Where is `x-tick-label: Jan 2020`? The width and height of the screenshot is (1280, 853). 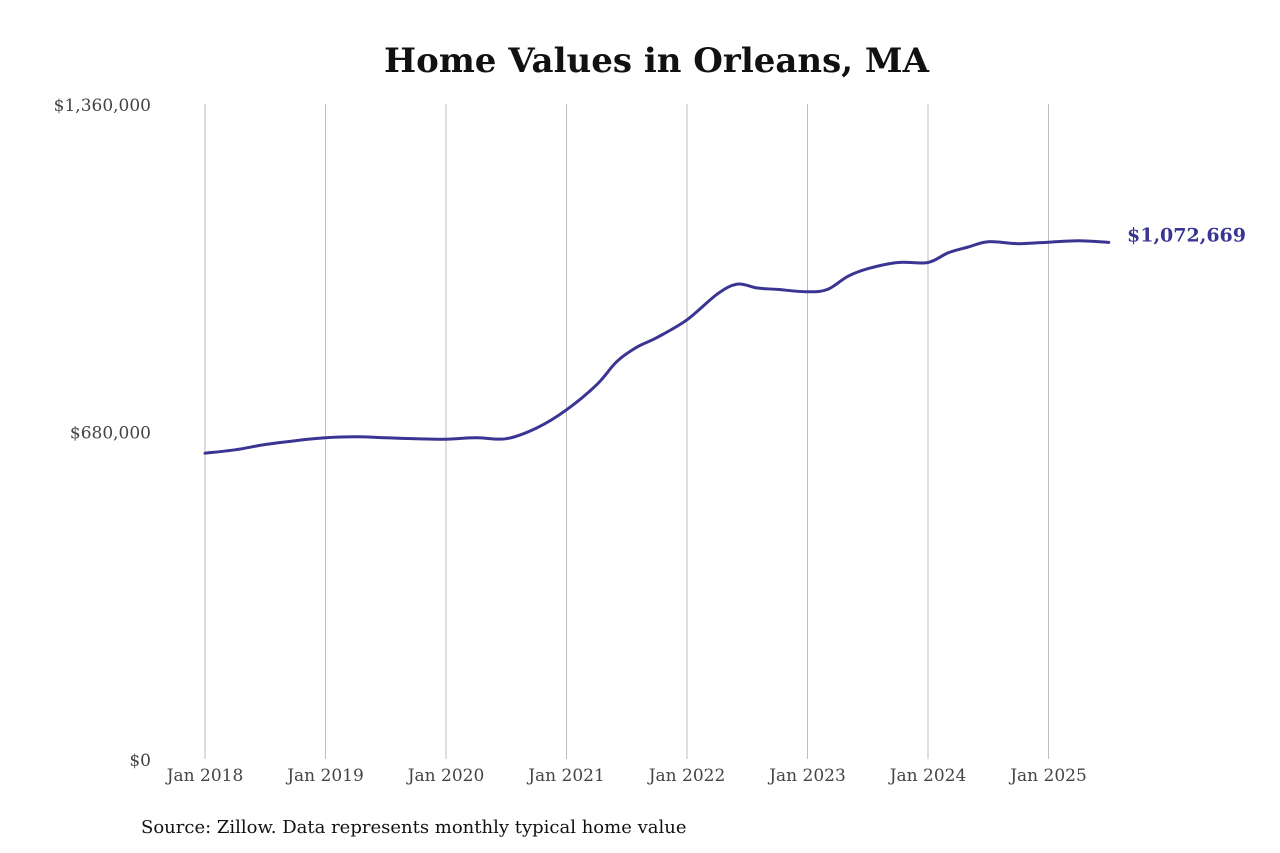
x-tick-label: Jan 2020 is located at coordinates (445, 776).